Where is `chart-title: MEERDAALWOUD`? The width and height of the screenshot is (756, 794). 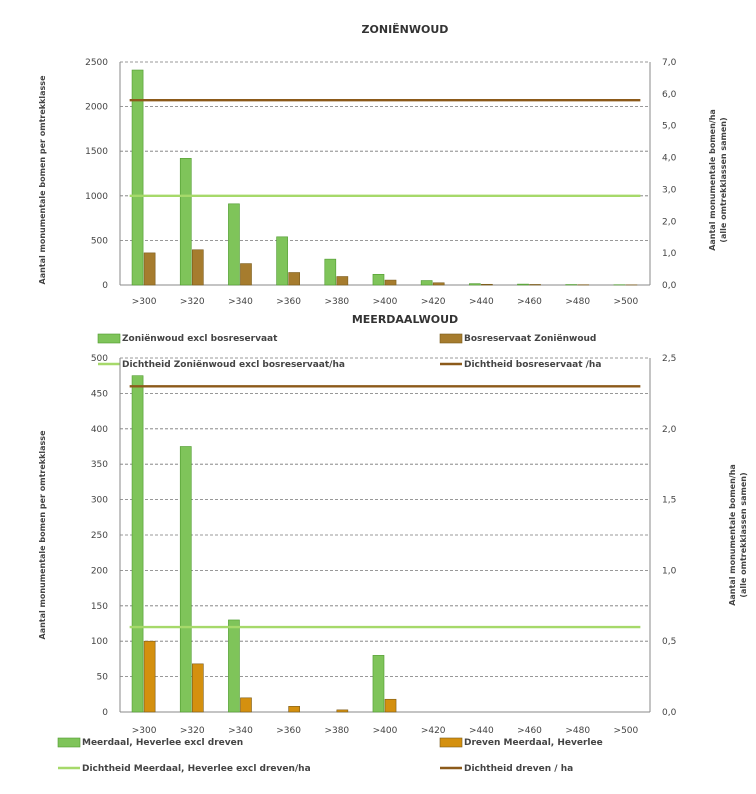
chart-title: MEERDAALWOUD is located at coordinates (405, 319).